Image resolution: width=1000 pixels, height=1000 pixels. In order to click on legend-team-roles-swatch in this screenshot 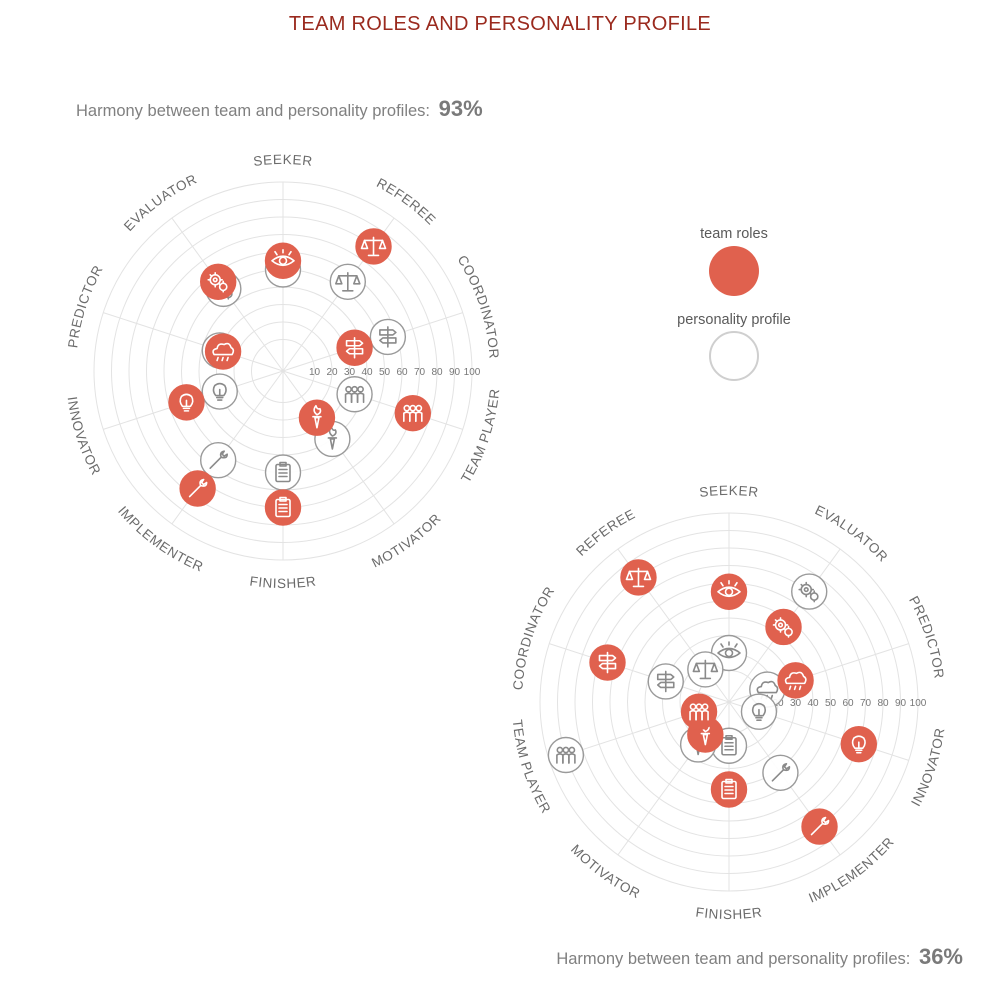, I will do `click(734, 271)`.